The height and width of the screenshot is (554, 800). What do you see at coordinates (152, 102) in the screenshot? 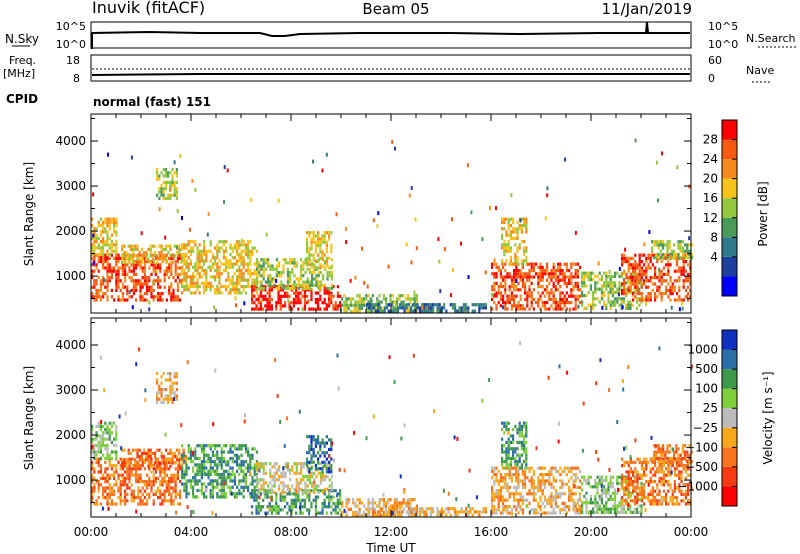
I see `cpid-value: normal (fast) 151` at bounding box center [152, 102].